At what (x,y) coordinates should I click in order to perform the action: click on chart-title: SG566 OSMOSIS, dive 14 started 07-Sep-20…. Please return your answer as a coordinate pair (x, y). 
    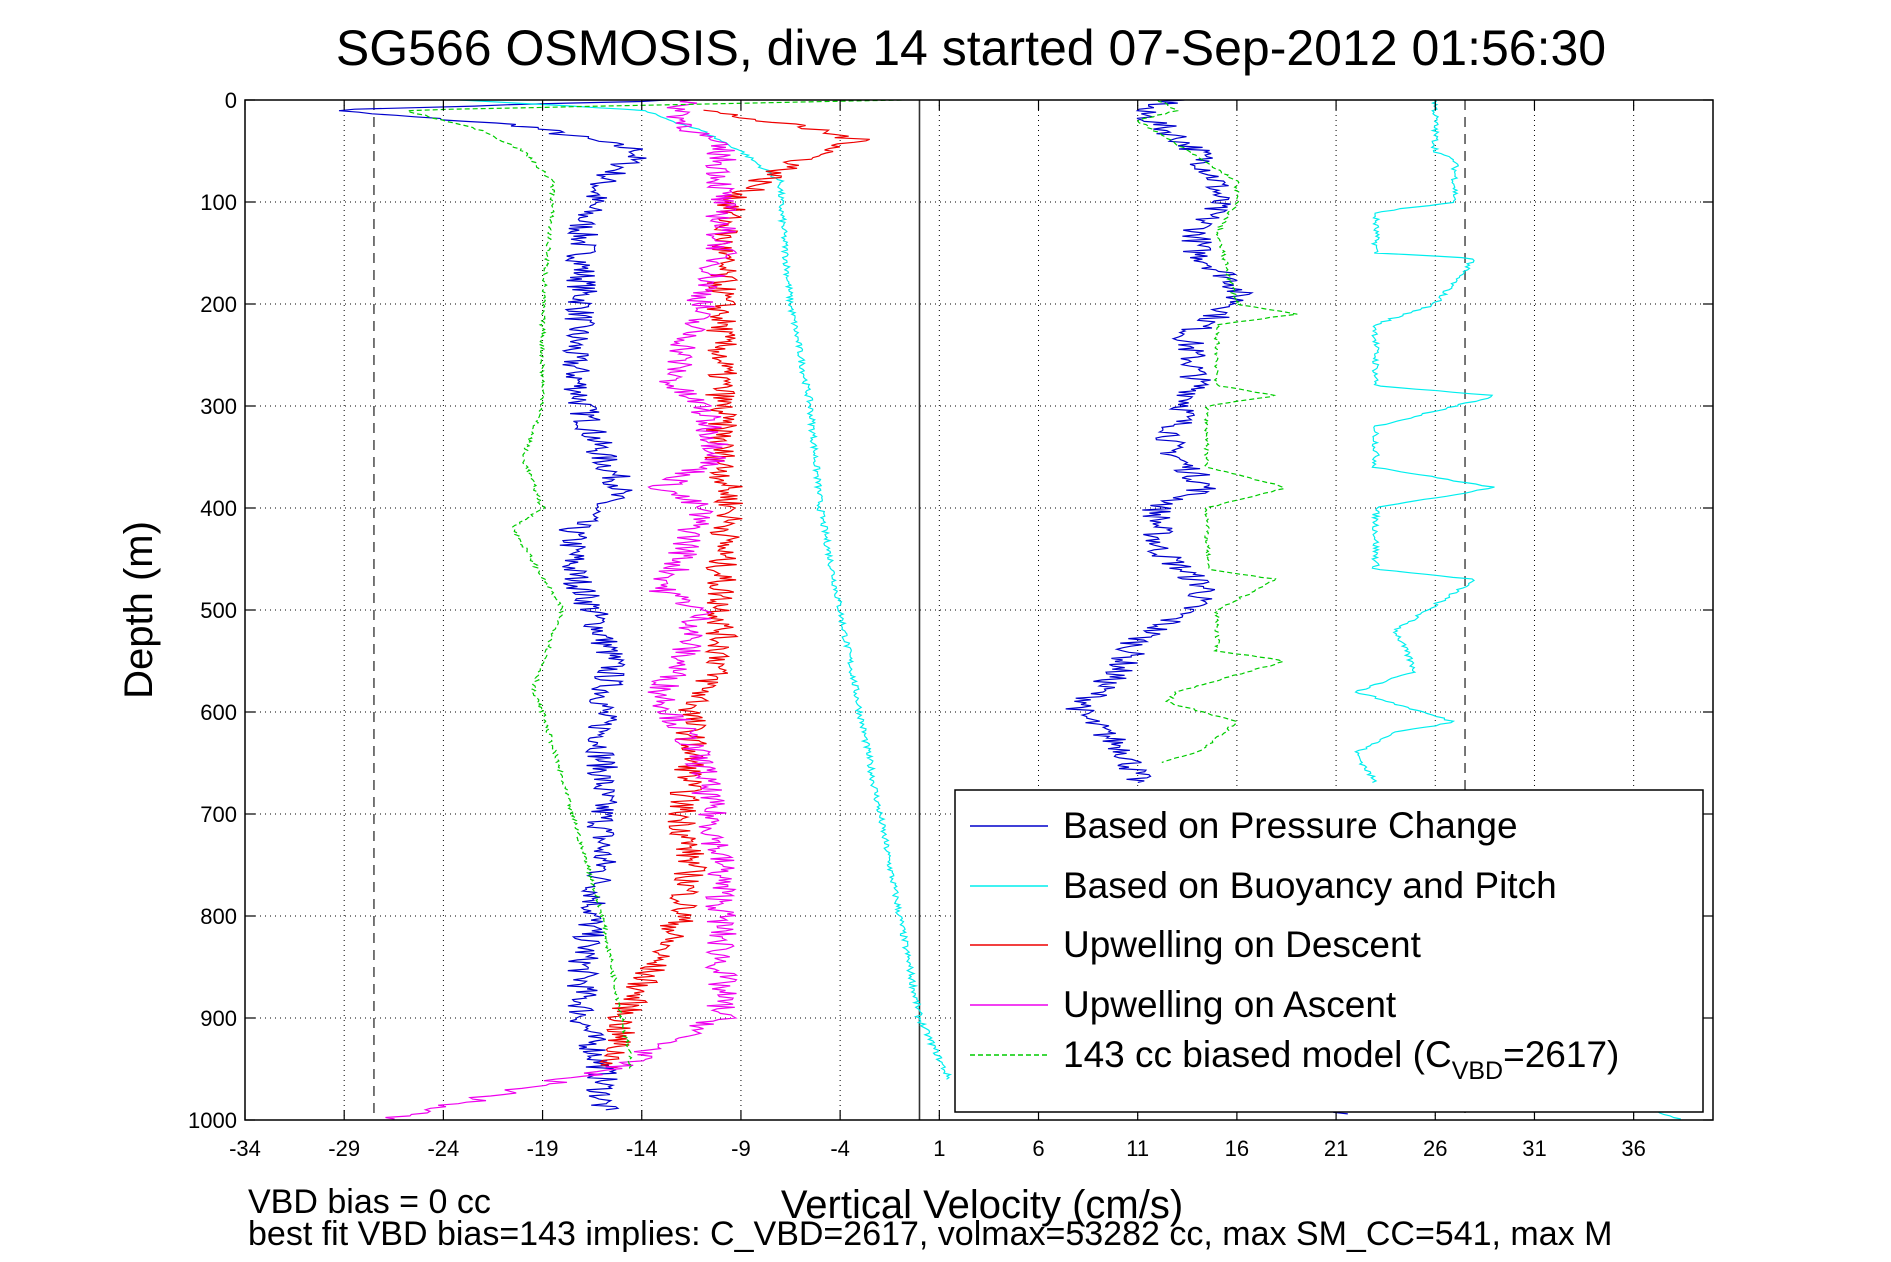
    Looking at the image, I should click on (971, 48).